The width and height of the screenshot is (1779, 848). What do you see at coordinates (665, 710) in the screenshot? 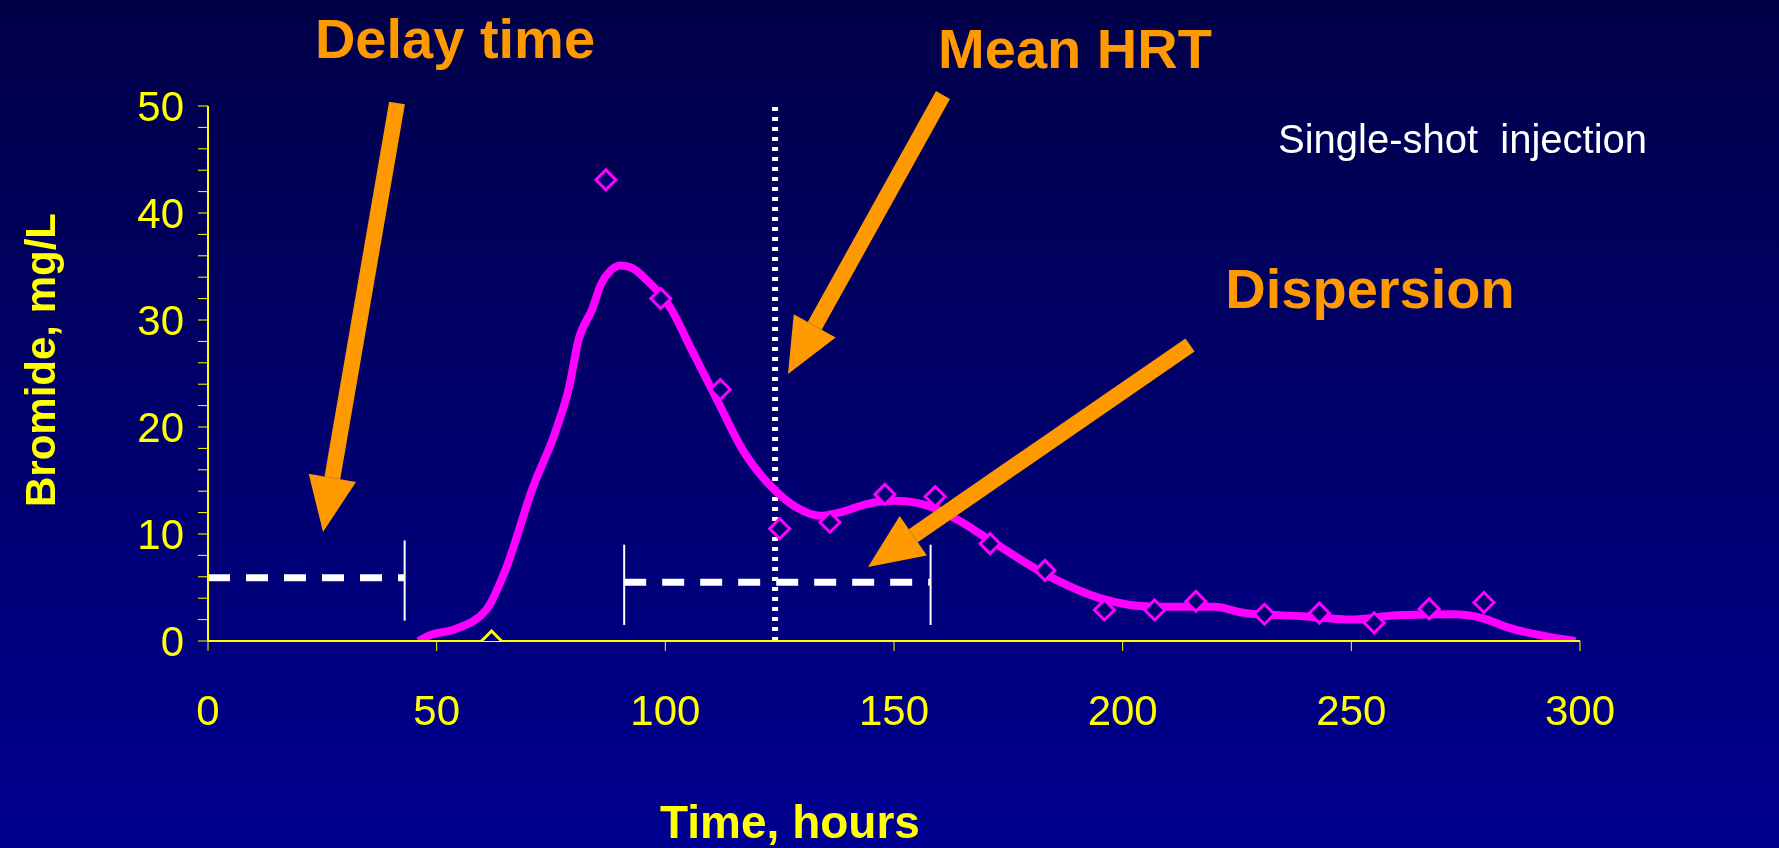
I see `x-tick-label: 100` at bounding box center [665, 710].